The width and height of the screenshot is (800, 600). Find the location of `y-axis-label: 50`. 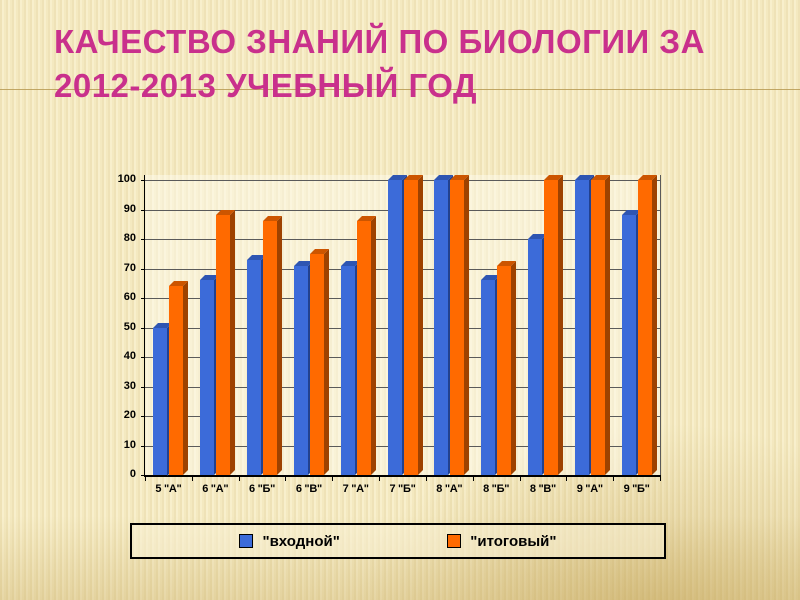

y-axis-label: 50 is located at coordinates (129, 326).